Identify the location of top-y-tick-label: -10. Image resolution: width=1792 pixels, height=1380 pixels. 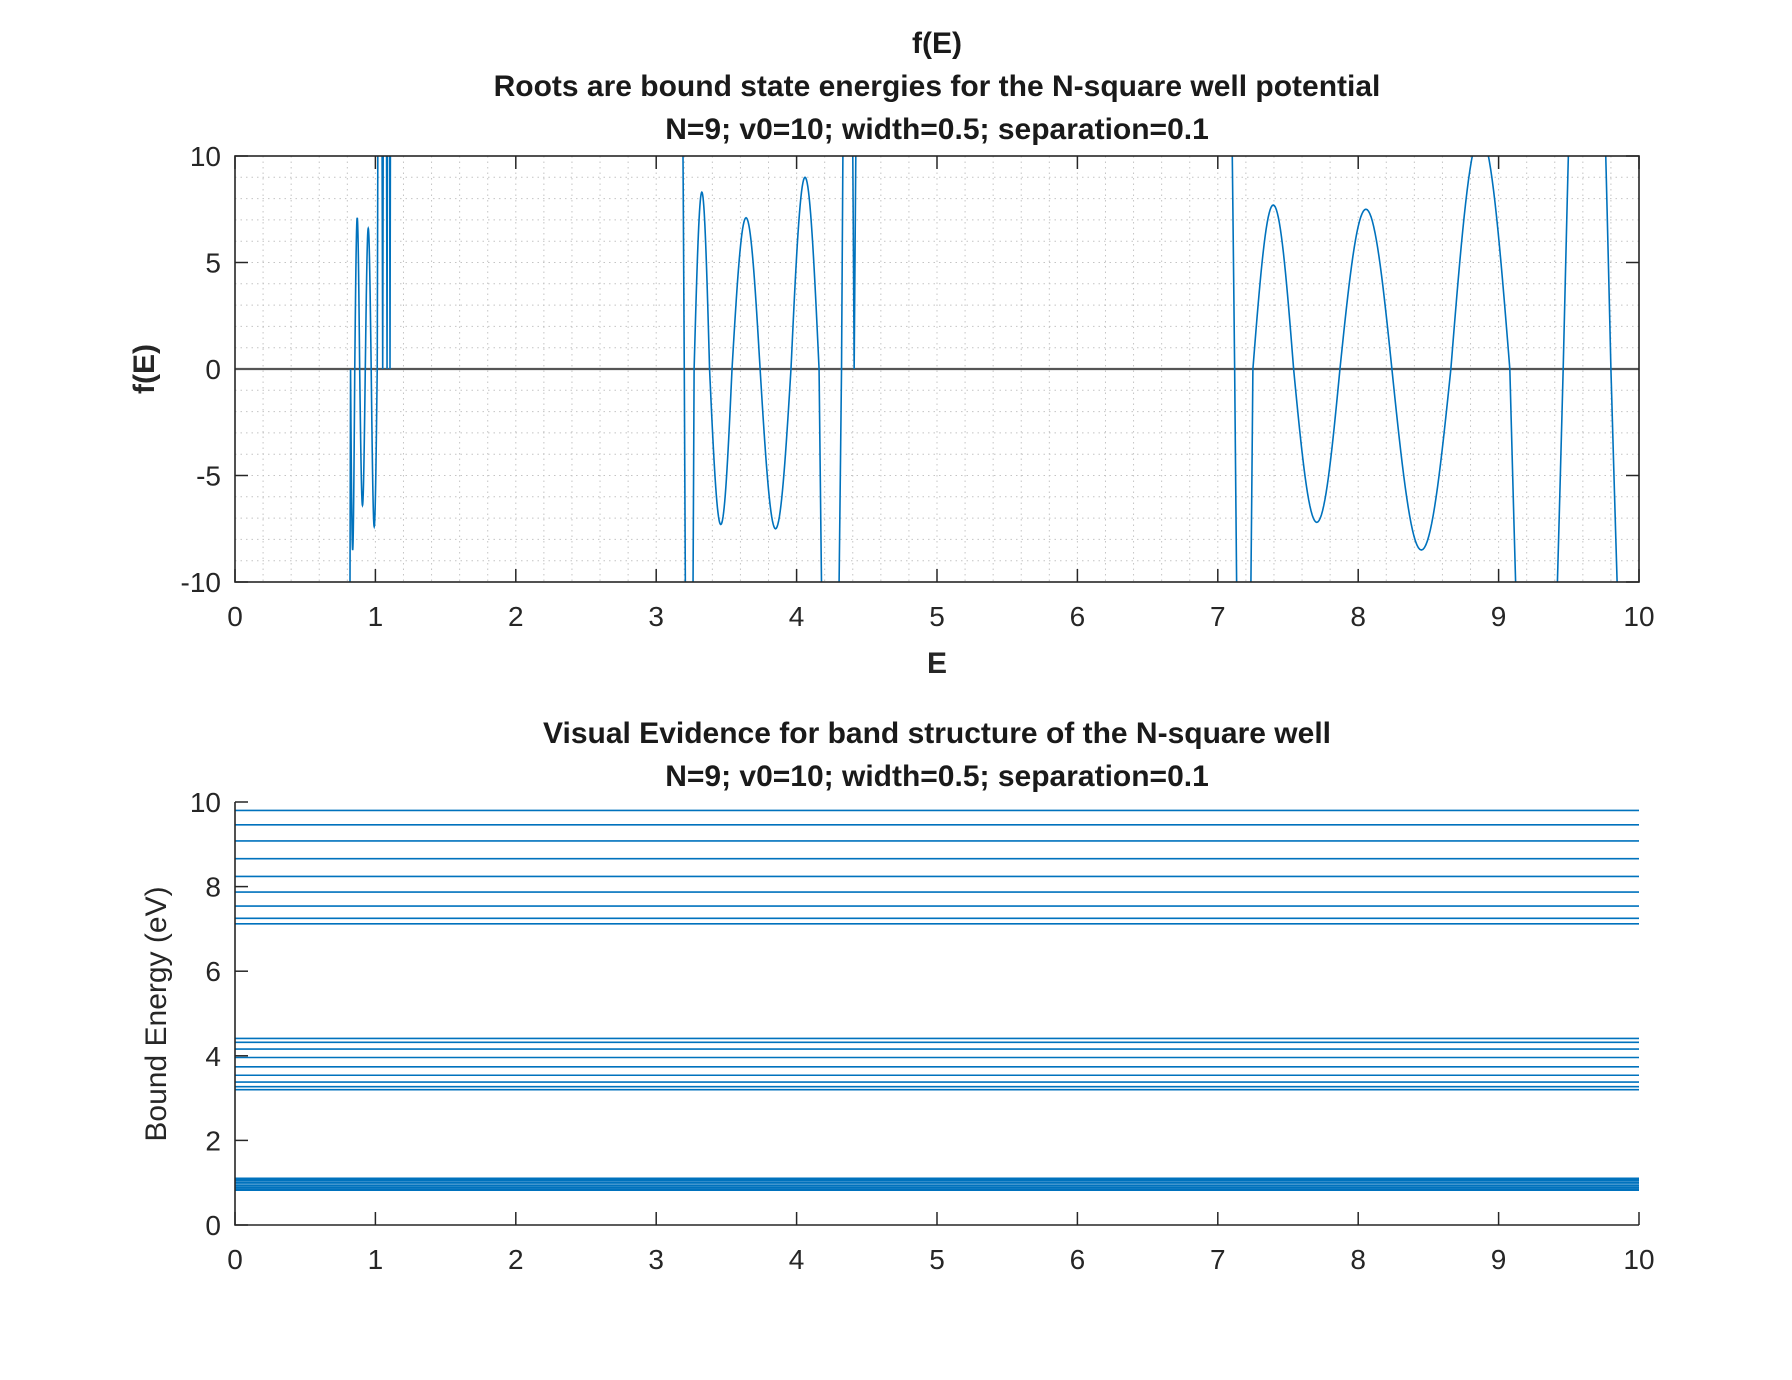
(201, 582).